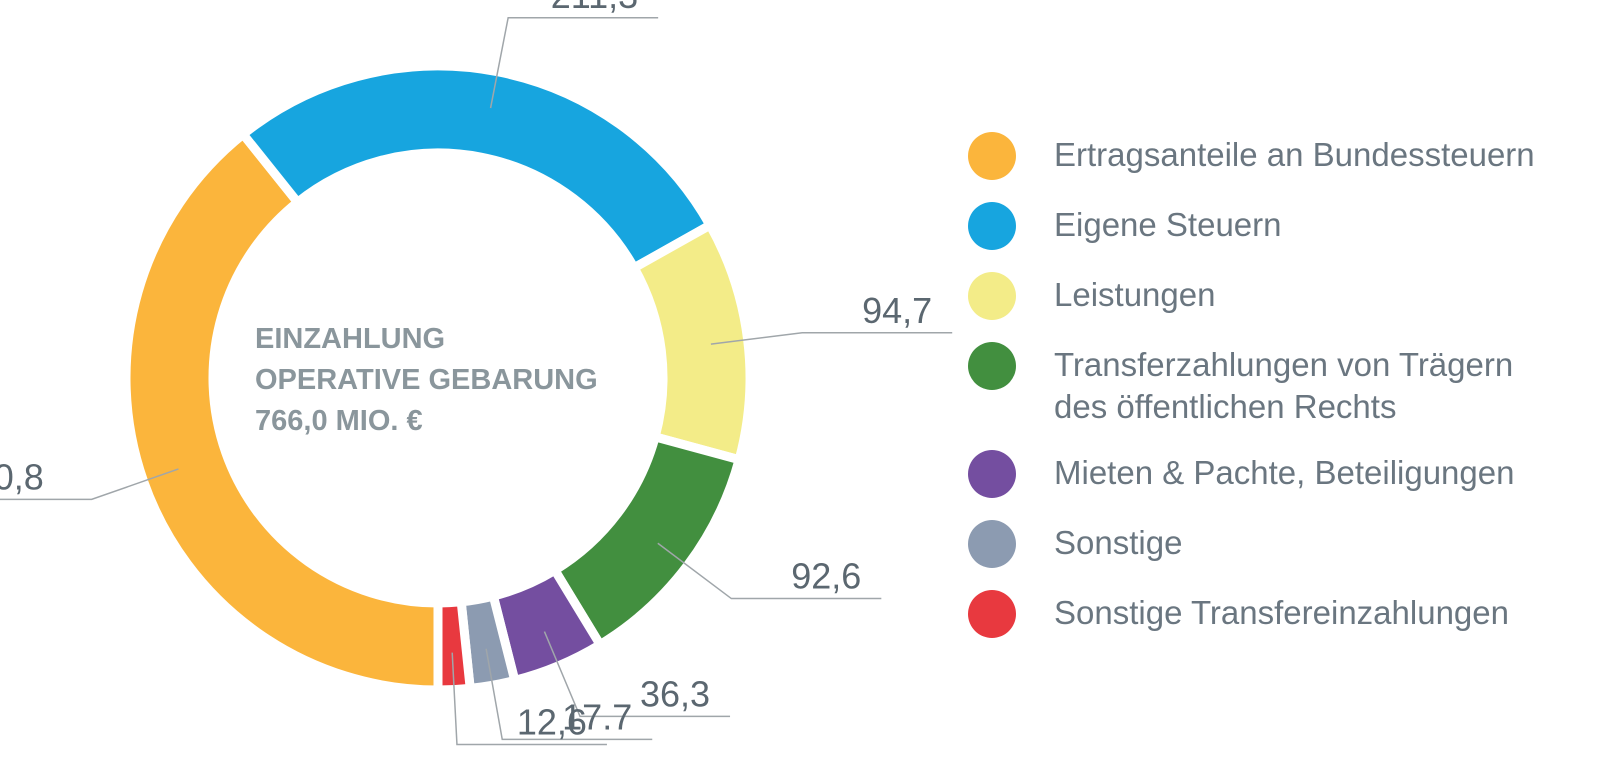 The width and height of the screenshot is (1611, 780). I want to click on legend-item: Ertragsanteile an Bundessteuern, so click(1288, 156).